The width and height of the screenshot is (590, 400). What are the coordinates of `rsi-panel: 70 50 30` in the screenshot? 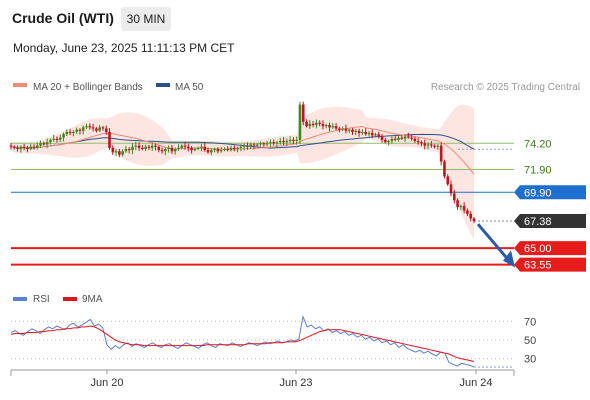 It's located at (273, 341).